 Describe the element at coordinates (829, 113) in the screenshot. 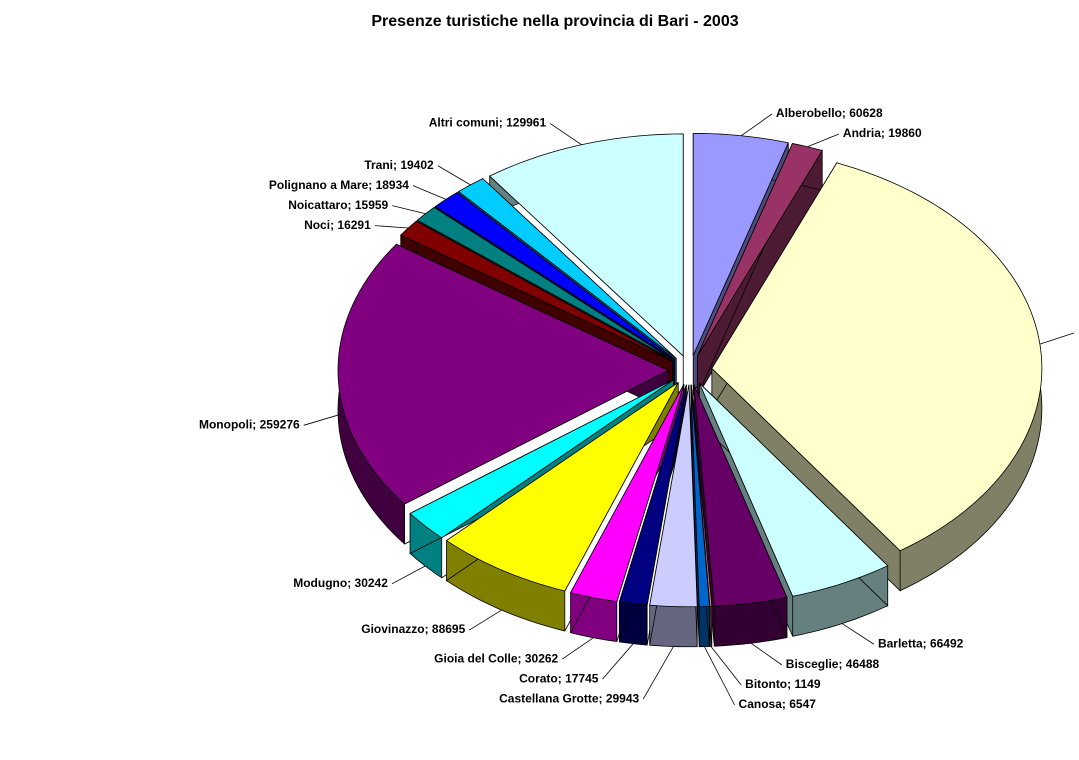

I see `data-label: Alberobello; 60628` at that location.